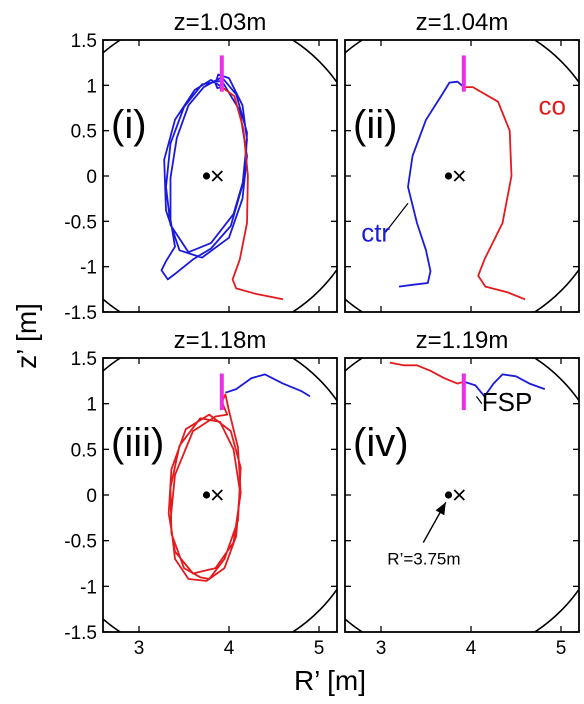 The width and height of the screenshot is (584, 704). What do you see at coordinates (137, 443) in the screenshot?
I see `panel-label: (iii)` at bounding box center [137, 443].